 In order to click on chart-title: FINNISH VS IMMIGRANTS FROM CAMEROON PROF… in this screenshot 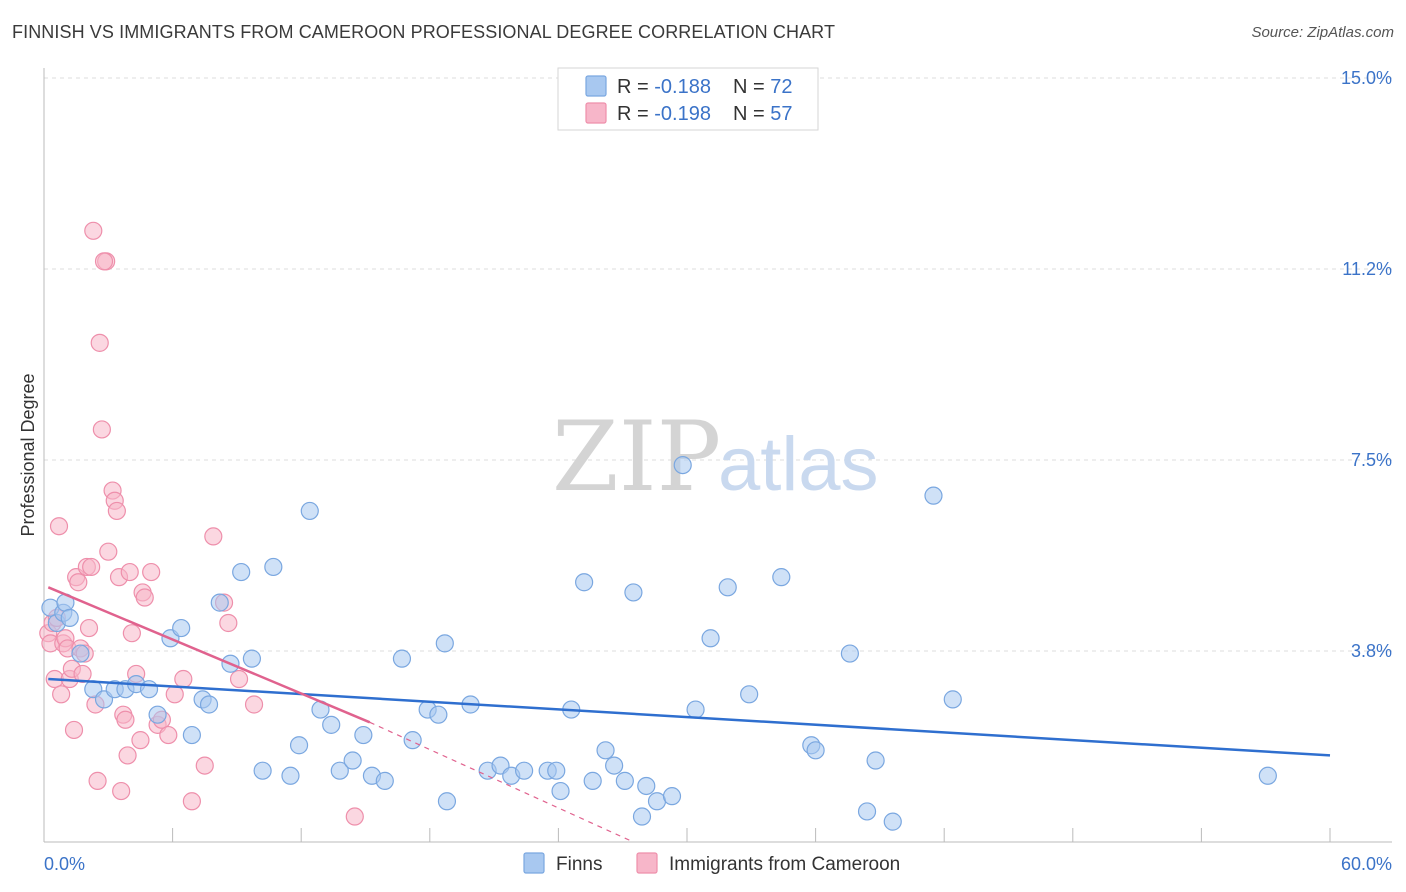, I will do `click(424, 32)`.